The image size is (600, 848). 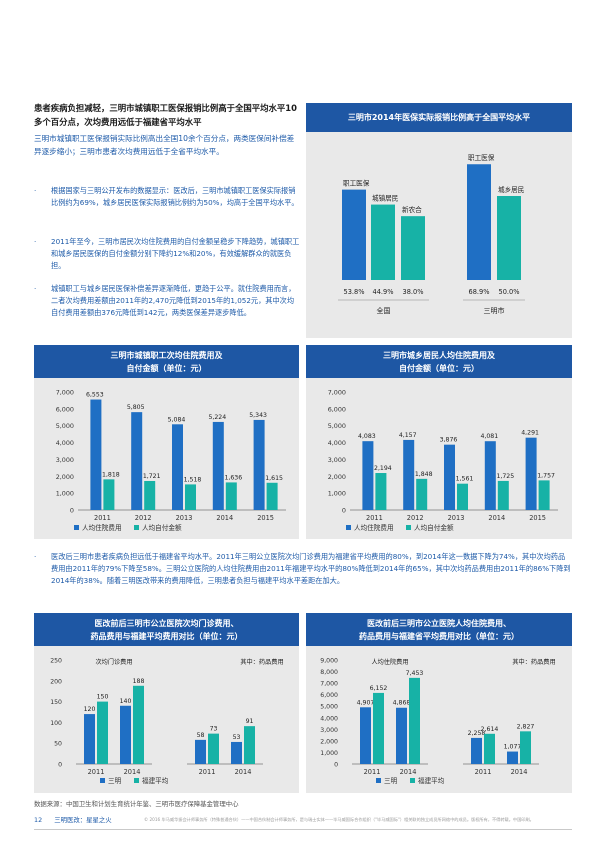 I want to click on subgroup-caption: 其中：药品费用, so click(x=533, y=662).